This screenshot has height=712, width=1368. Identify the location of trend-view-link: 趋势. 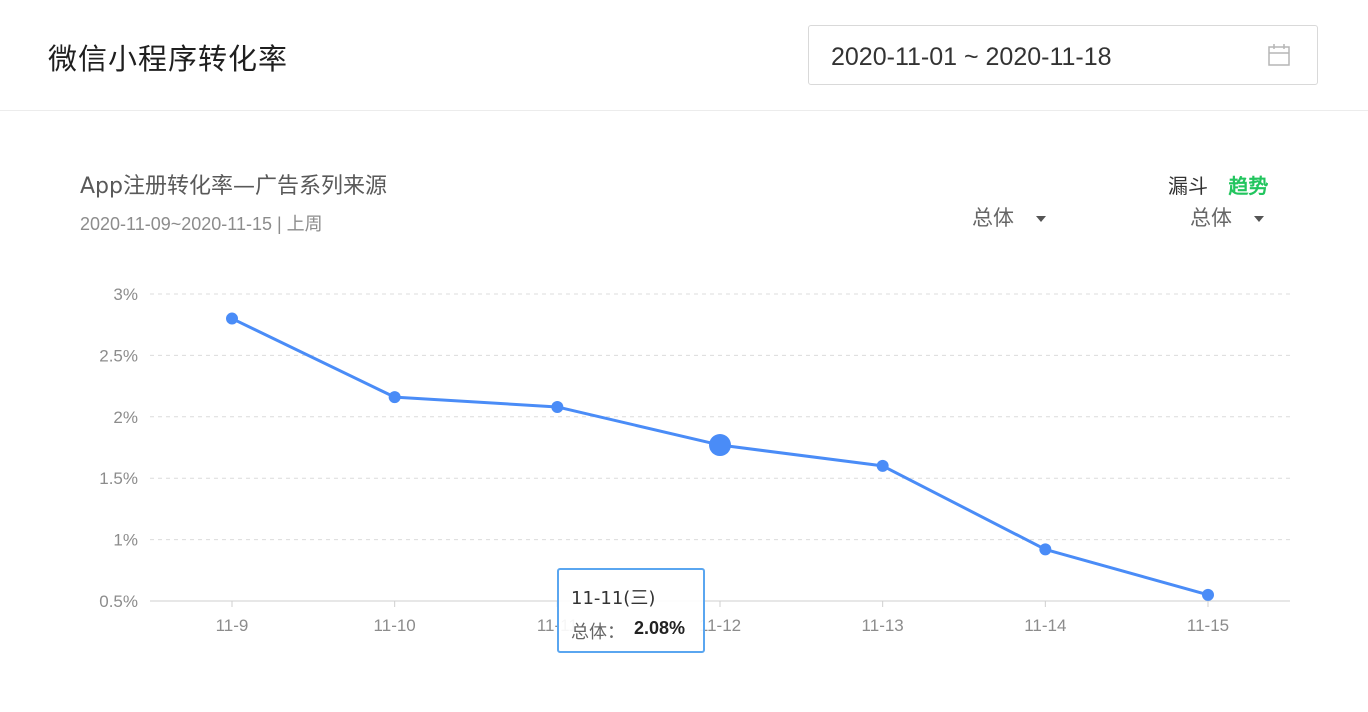
(1248, 186).